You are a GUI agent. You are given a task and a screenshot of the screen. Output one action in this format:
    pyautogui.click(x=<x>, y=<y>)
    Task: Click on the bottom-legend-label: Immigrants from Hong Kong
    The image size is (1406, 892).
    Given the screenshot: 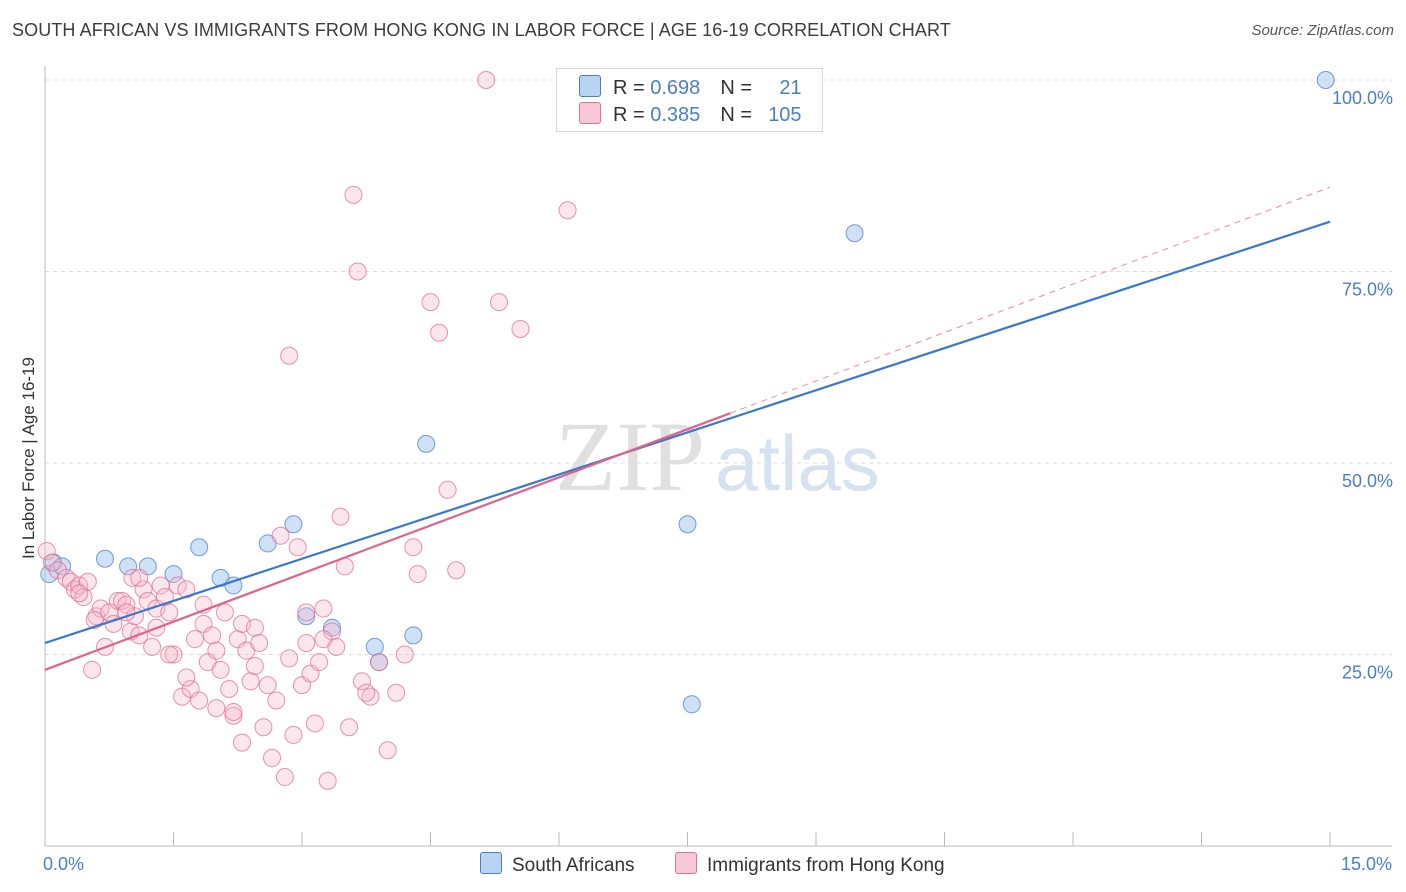 What is the action you would take?
    pyautogui.click(x=826, y=865)
    